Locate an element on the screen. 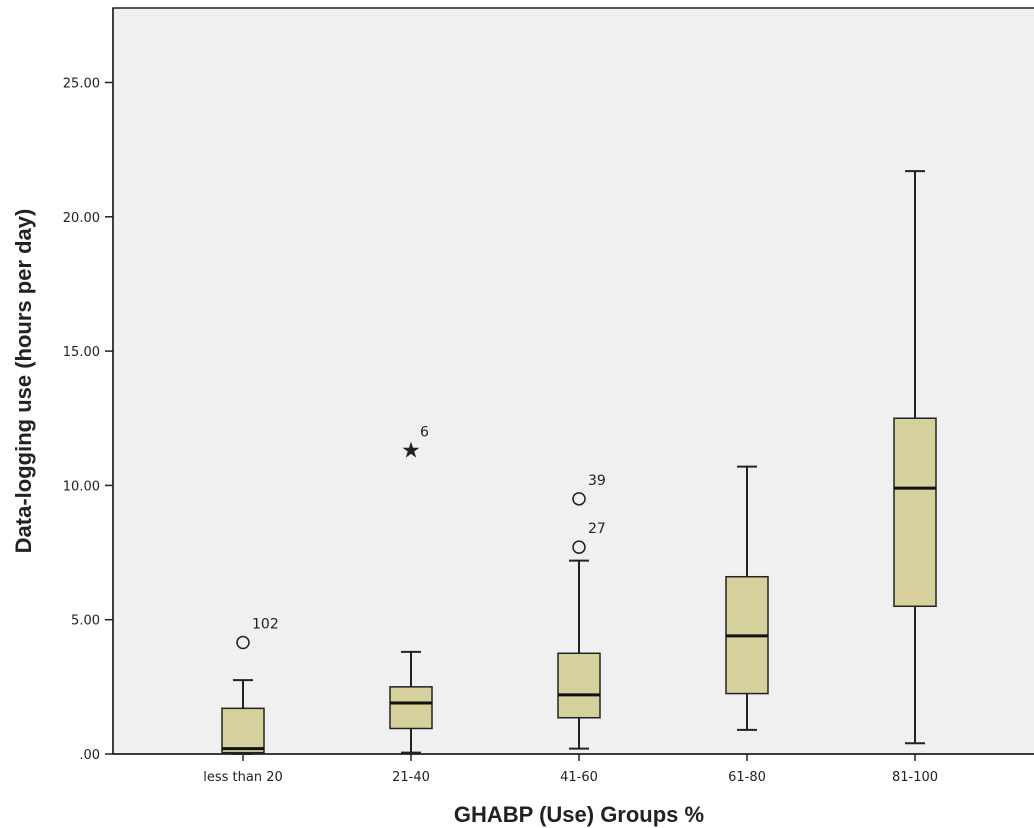 The image size is (1034, 828). outlier-label: 39 is located at coordinates (597, 481).